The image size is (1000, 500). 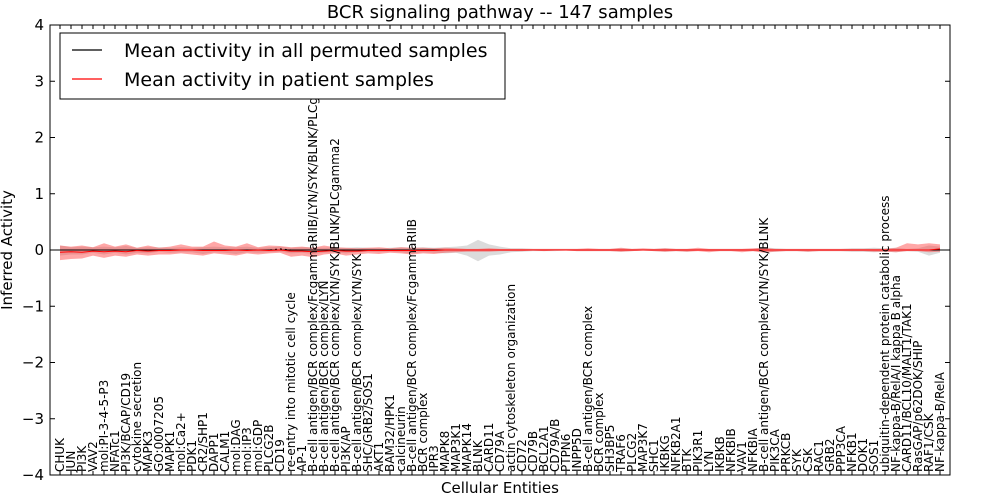 What do you see at coordinates (279, 80) in the screenshot?
I see `legend-label-patient: Mean activity in patient samples` at bounding box center [279, 80].